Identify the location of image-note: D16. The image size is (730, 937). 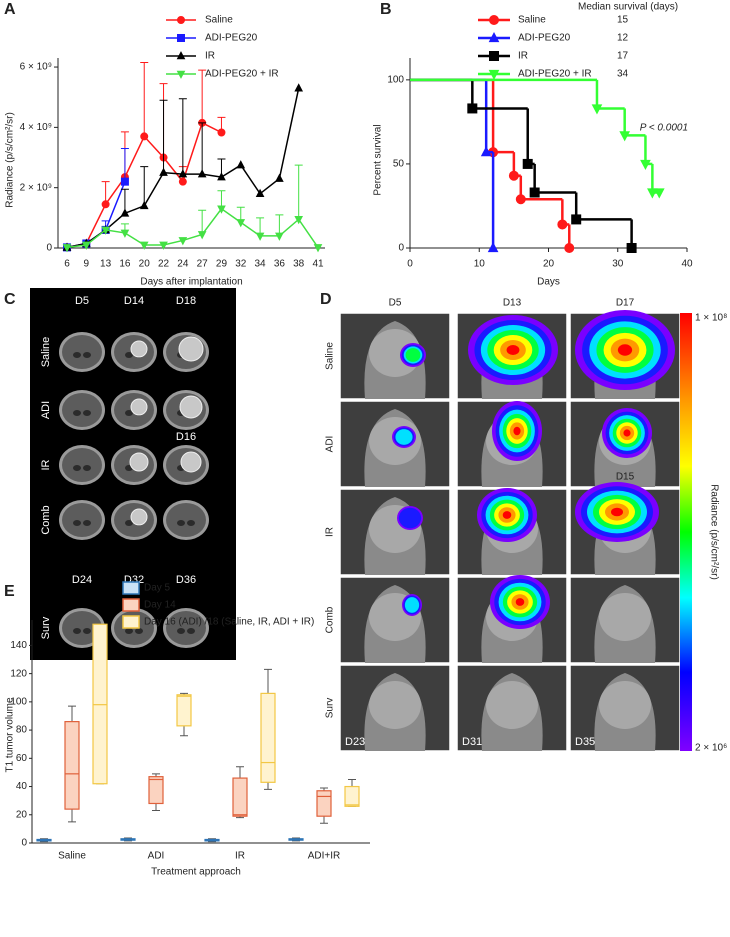
(186, 437).